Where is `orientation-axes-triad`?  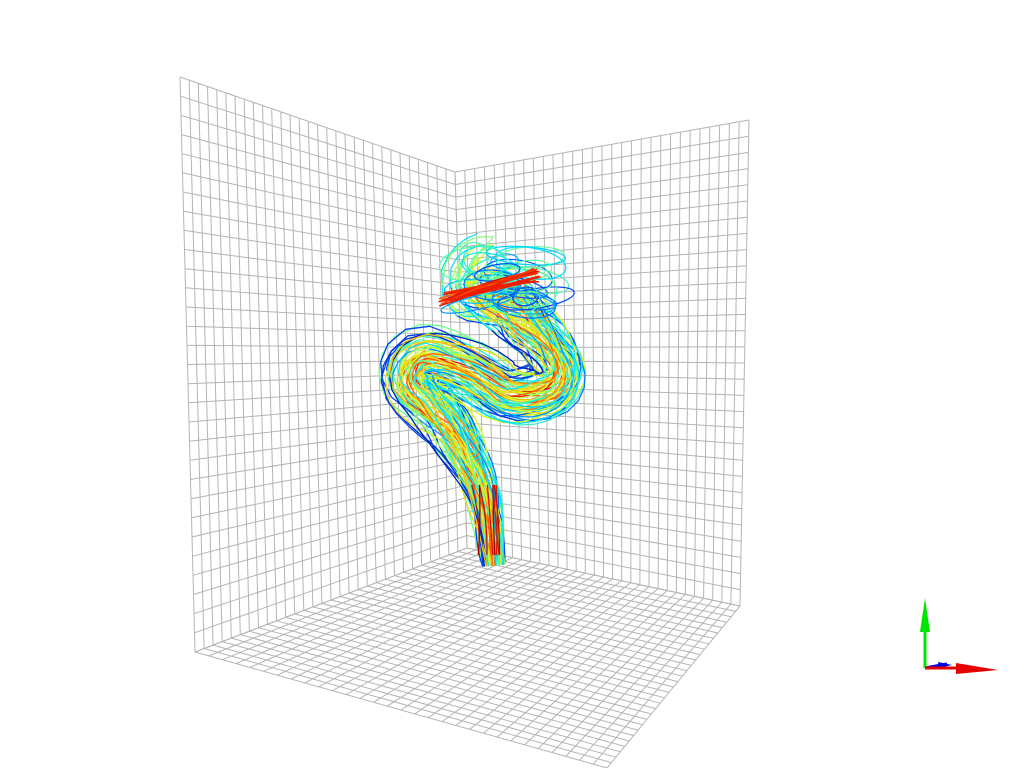 orientation-axes-triad is located at coordinates (959, 636).